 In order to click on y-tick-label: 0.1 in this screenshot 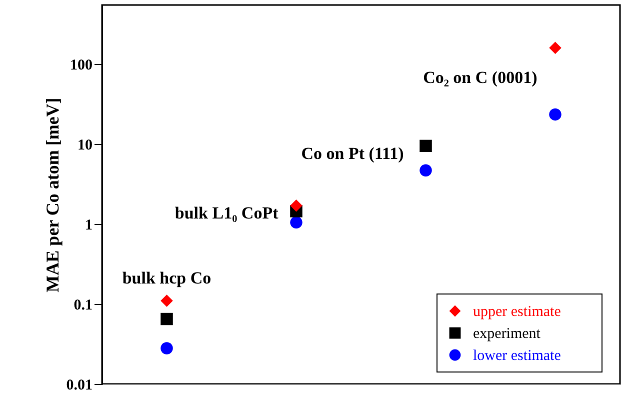, I will do `click(83, 306)`.